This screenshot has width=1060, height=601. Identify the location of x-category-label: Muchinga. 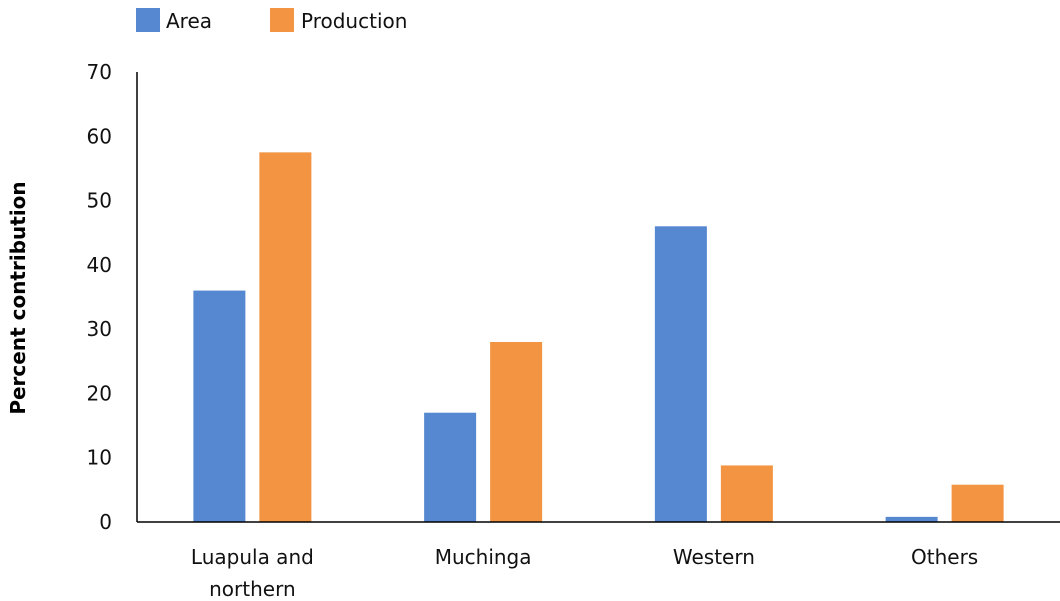
(483, 557).